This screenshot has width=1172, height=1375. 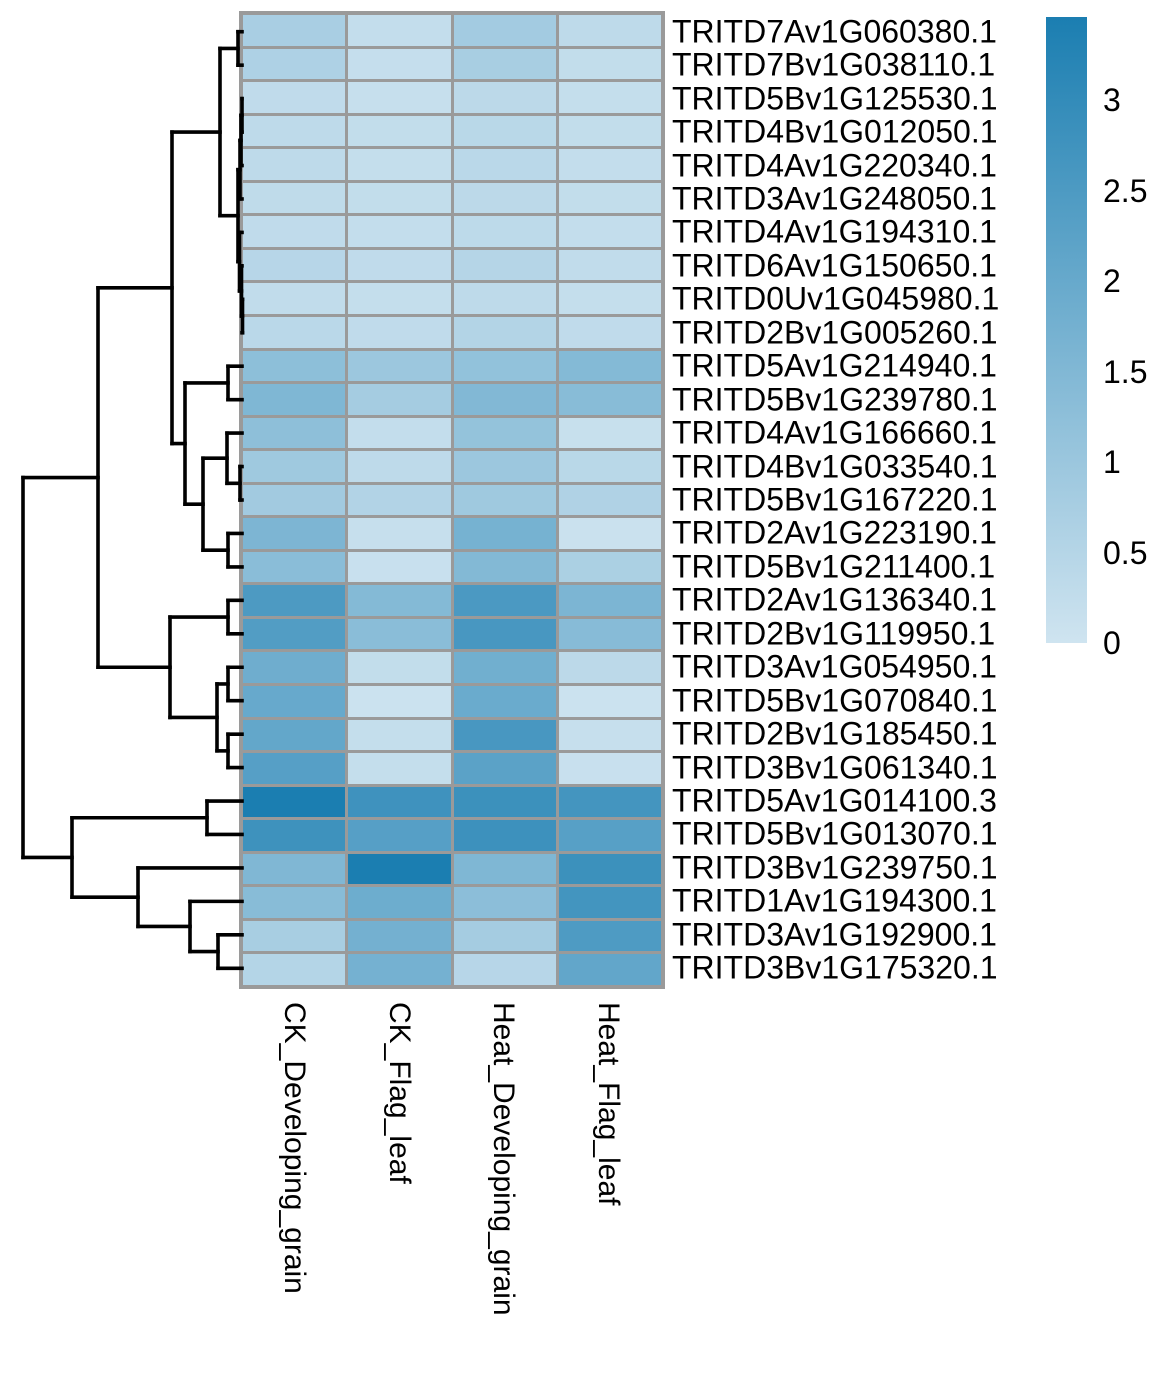 I want to click on row-label: TRITD3Av1G192900.1, so click(x=834, y=934).